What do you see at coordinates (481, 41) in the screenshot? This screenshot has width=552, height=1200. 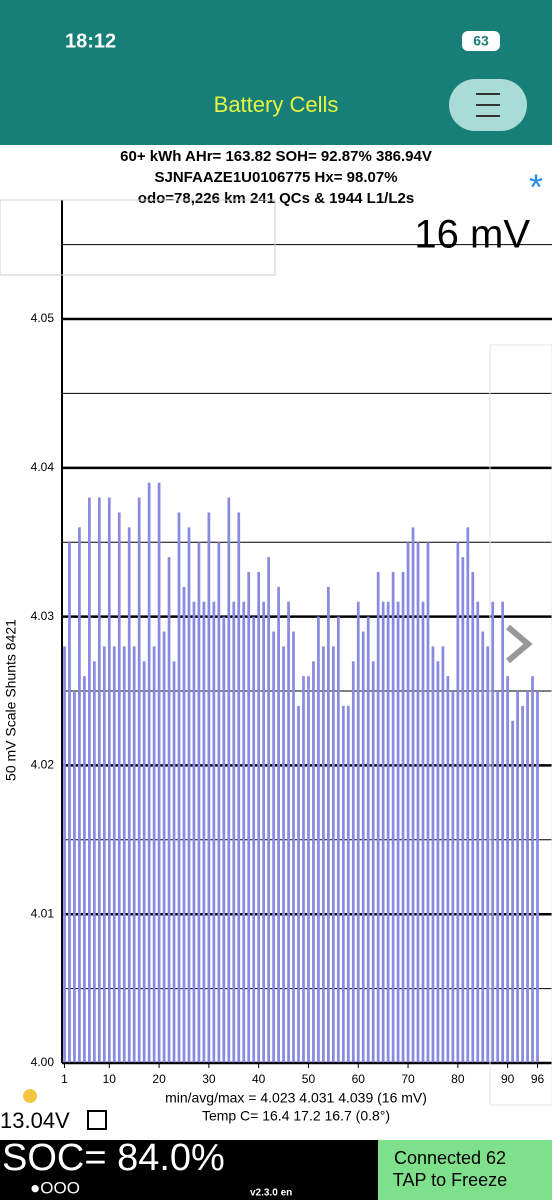 I see `battery-icon` at bounding box center [481, 41].